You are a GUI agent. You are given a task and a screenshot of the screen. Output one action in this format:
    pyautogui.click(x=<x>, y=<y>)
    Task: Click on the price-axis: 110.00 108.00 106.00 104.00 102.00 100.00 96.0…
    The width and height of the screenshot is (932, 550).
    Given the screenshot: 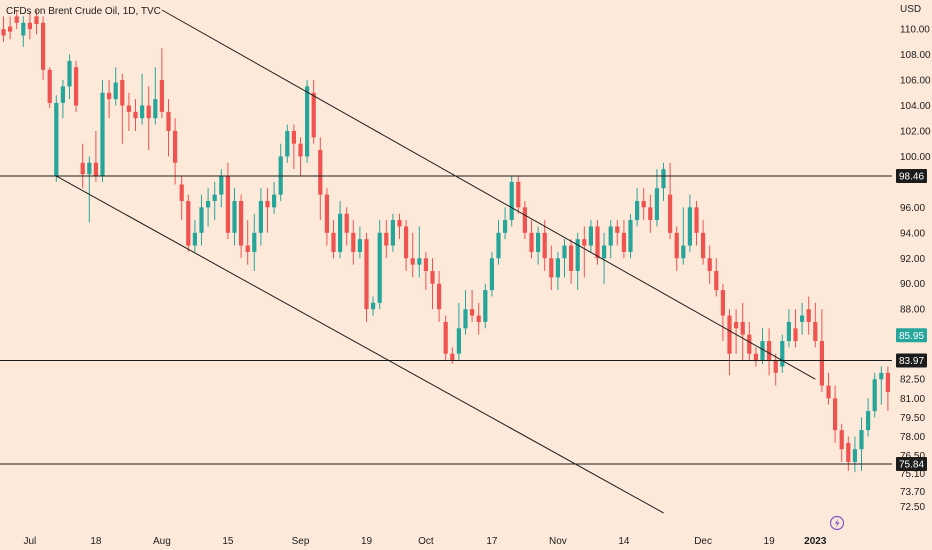 What is the action you would take?
    pyautogui.click(x=915, y=269)
    